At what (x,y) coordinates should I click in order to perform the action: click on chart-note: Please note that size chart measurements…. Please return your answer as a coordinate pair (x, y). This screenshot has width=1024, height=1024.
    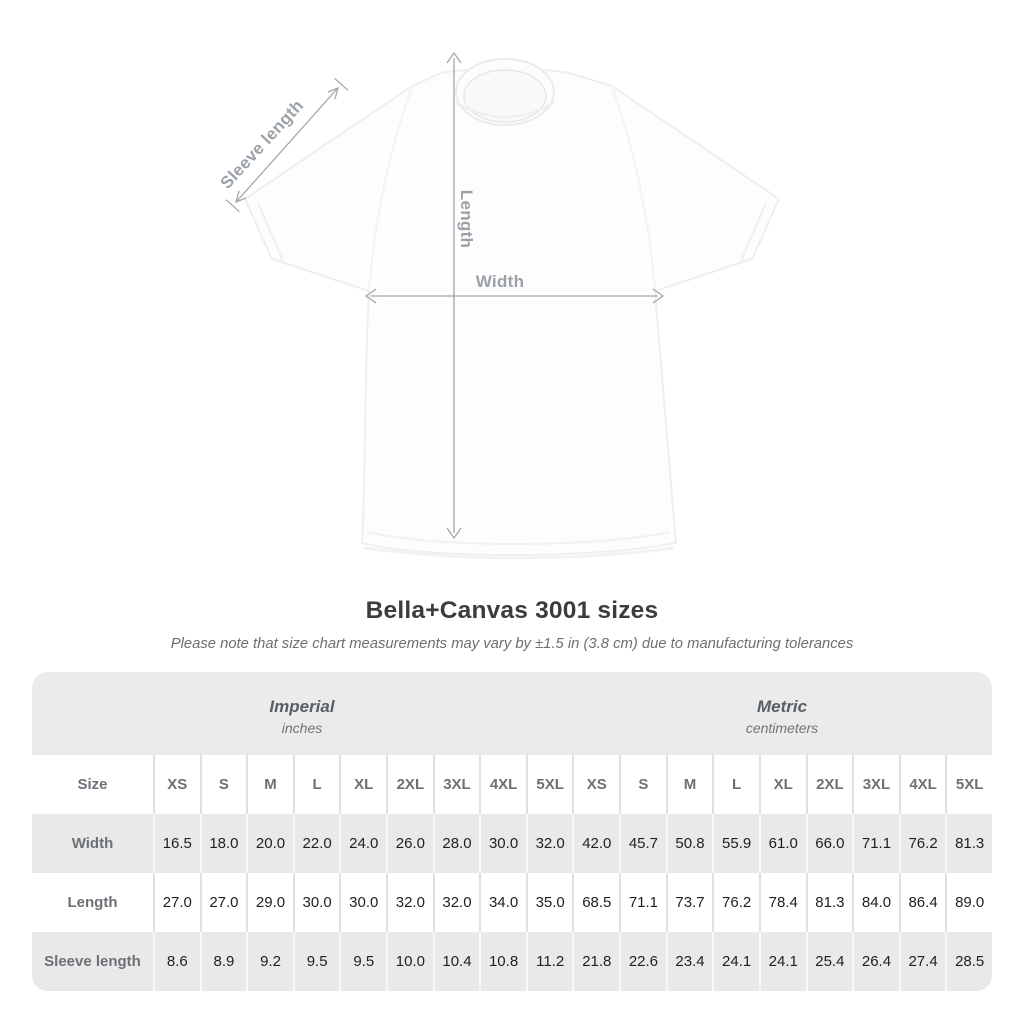
    Looking at the image, I should click on (512, 644).